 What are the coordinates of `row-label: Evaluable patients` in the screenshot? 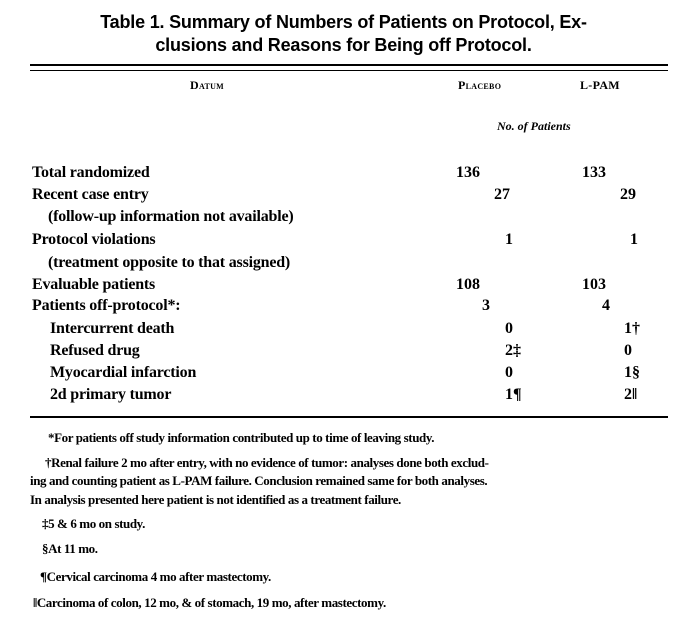 It's located at (94, 284).